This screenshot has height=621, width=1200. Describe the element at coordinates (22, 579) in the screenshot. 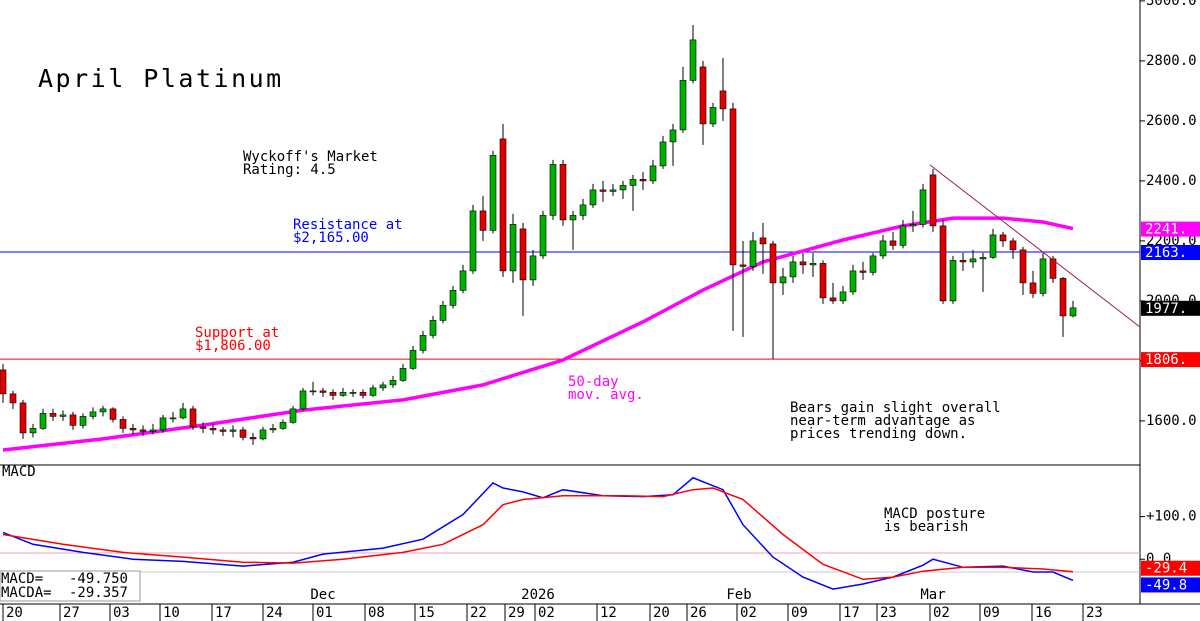

I see `readout-label: MACD=` at that location.